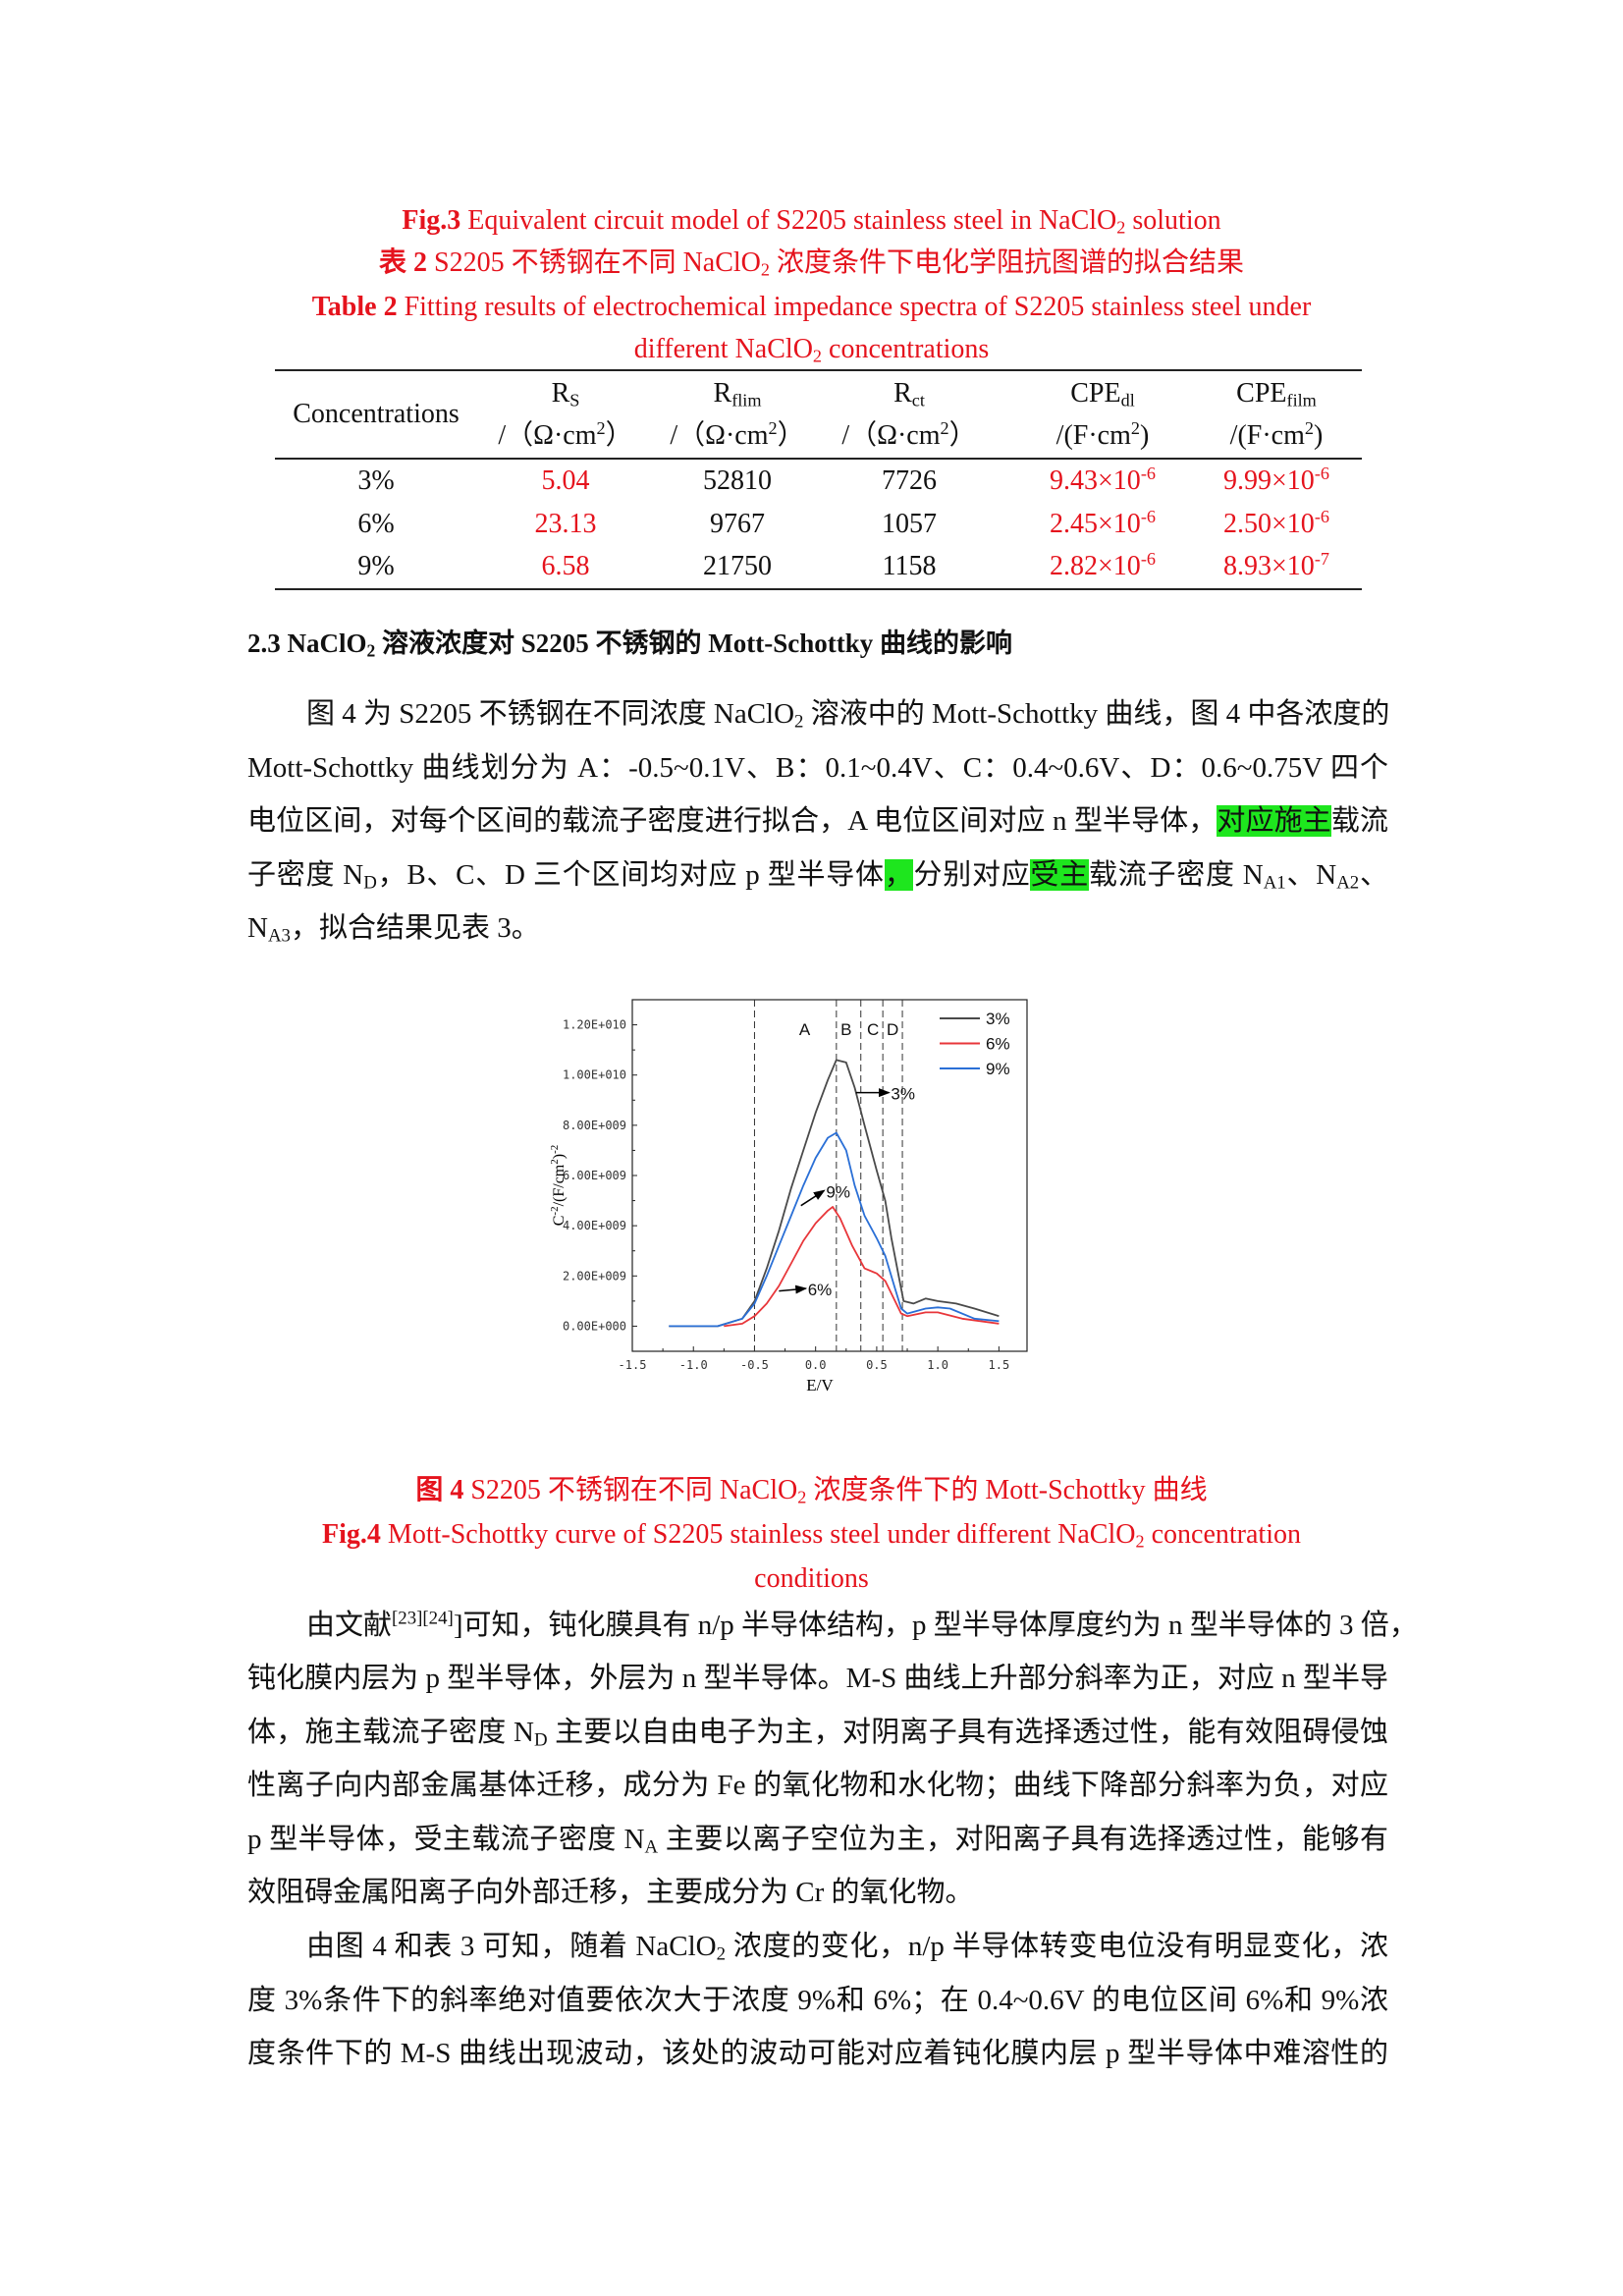 Image resolution: width=1623 pixels, height=2296 pixels. What do you see at coordinates (1269, 523) in the screenshot?
I see `mantissa: 2.50×10` at bounding box center [1269, 523].